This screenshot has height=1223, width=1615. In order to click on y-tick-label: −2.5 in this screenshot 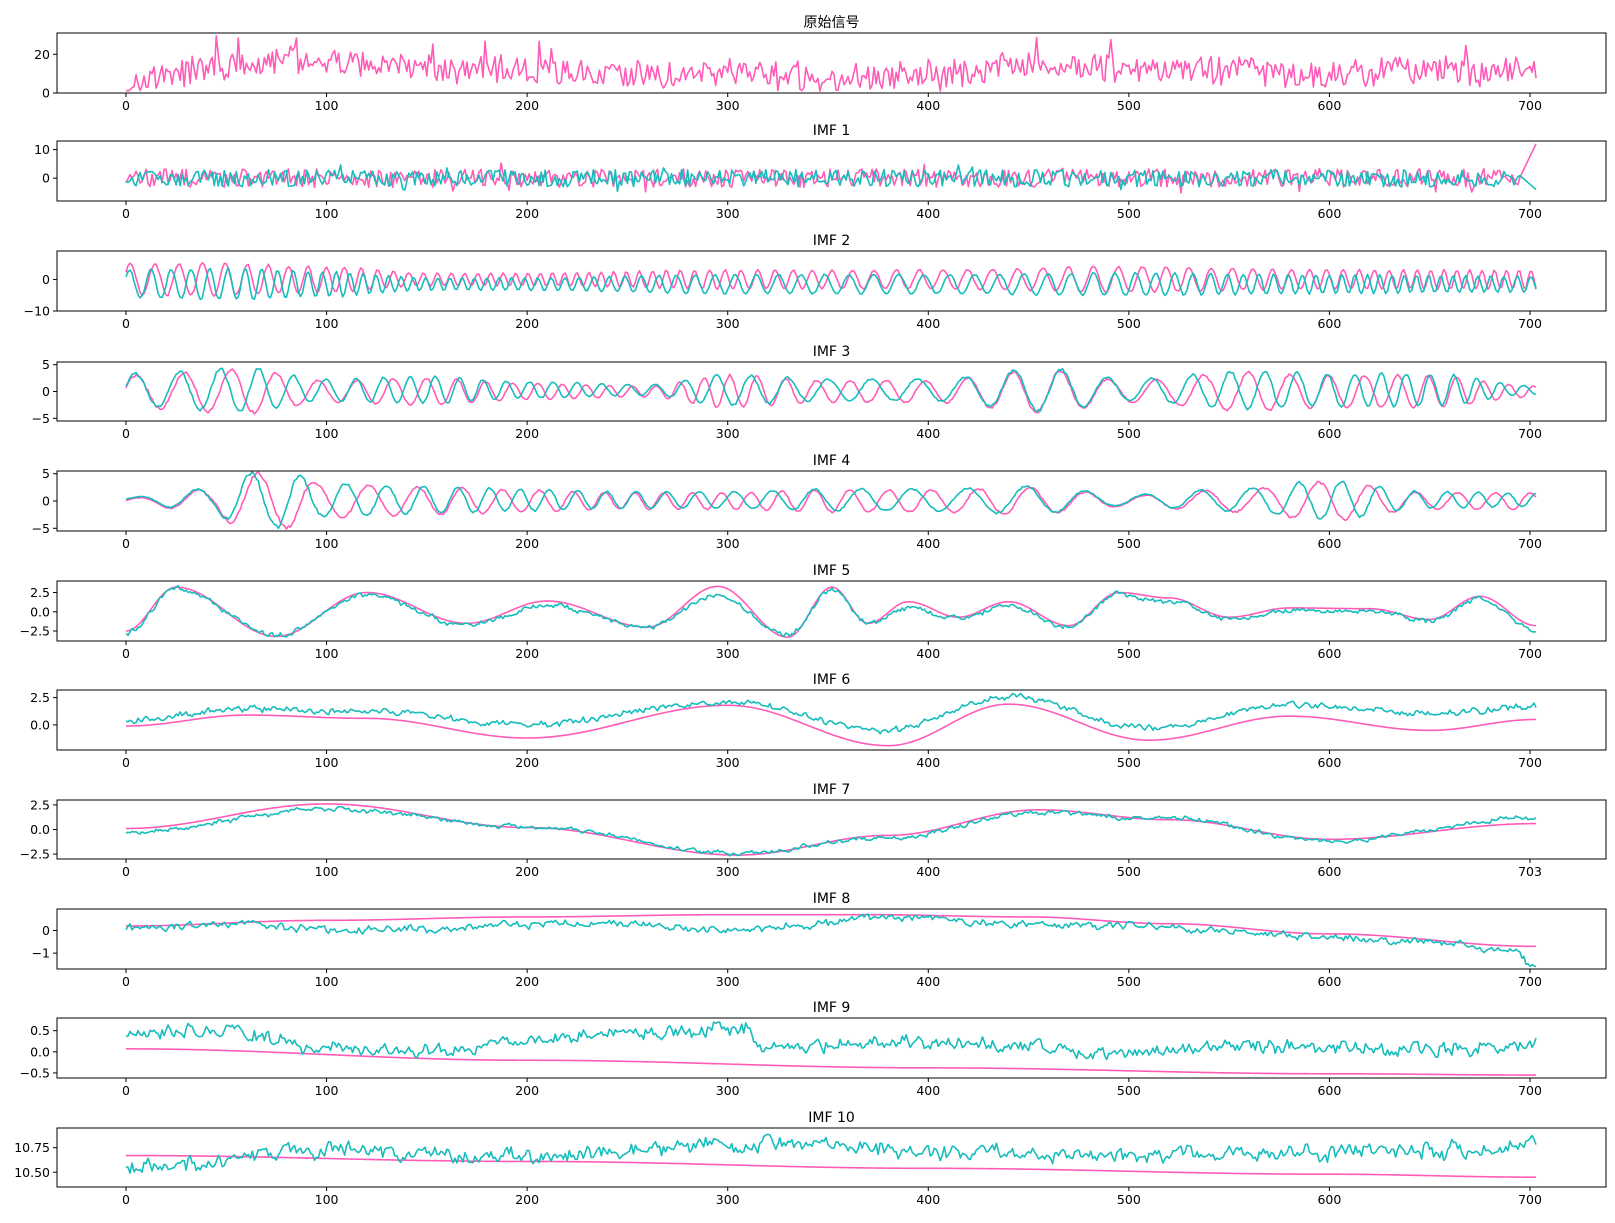, I will do `click(35, 854)`.